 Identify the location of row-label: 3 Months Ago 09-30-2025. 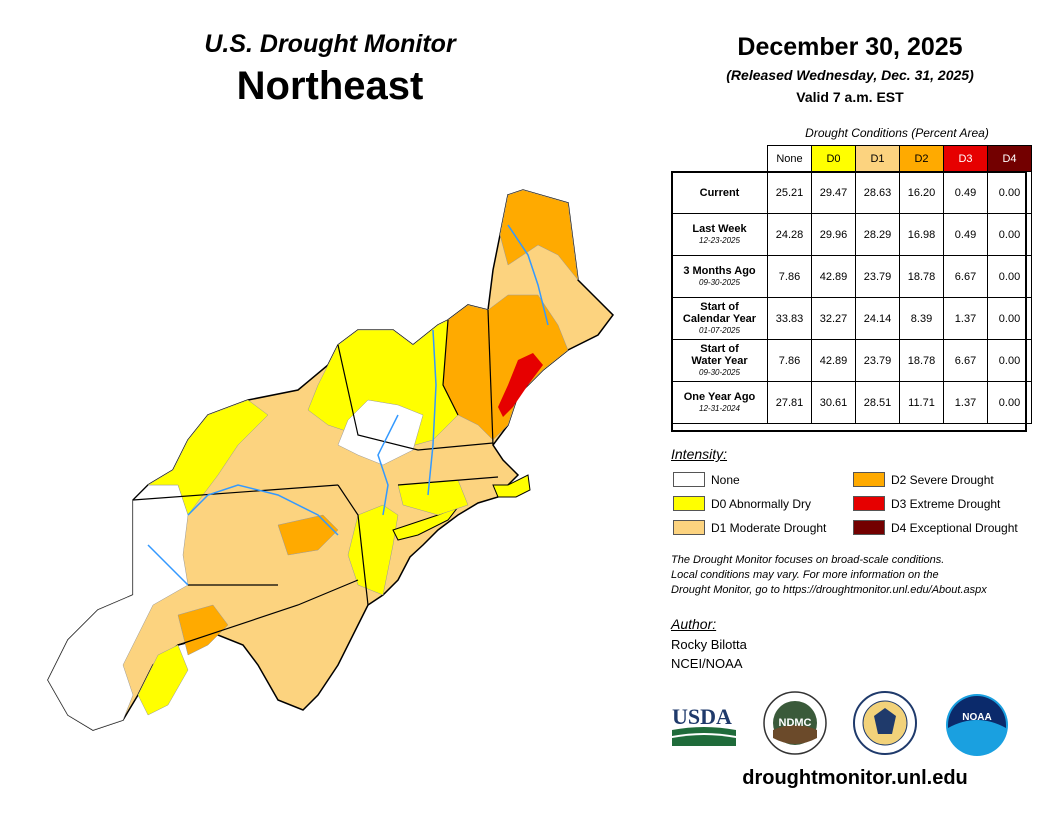
(719, 276).